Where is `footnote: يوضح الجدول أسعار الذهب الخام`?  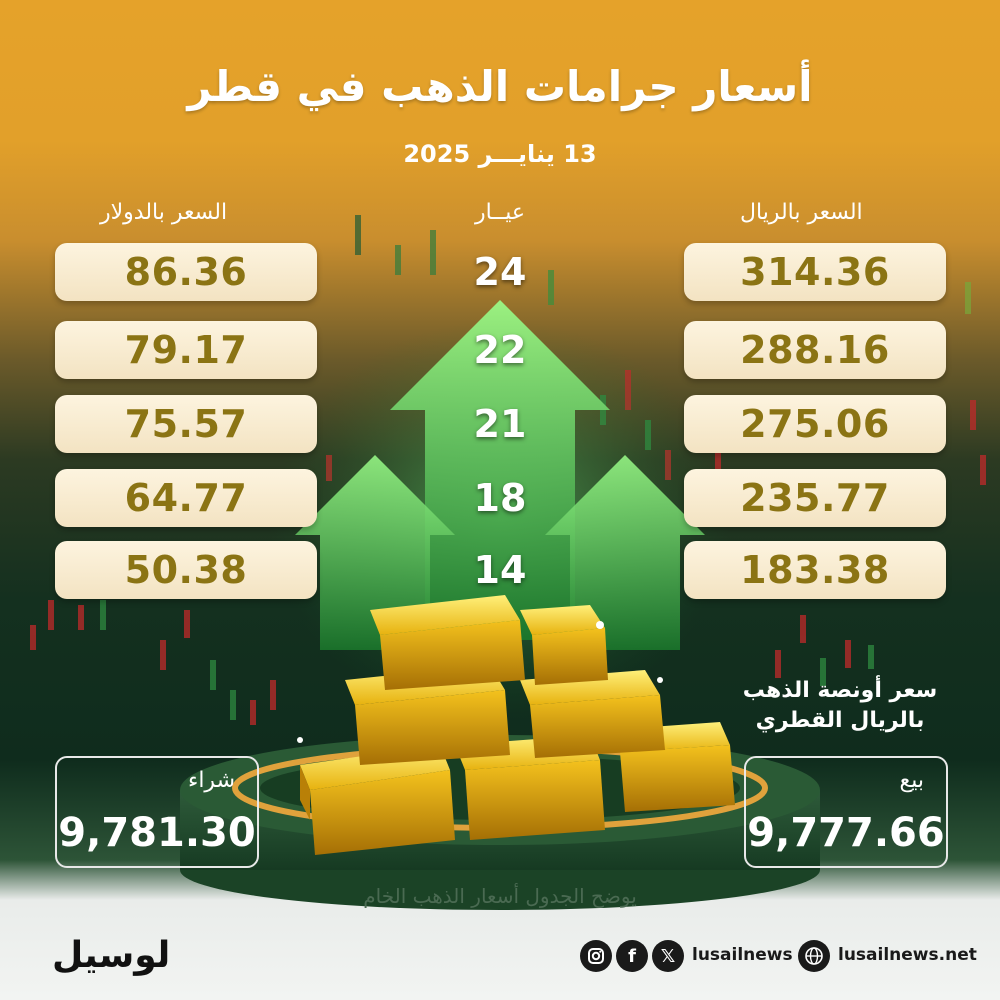
footnote: يوضح الجدول أسعار الذهب الخام is located at coordinates (500, 896).